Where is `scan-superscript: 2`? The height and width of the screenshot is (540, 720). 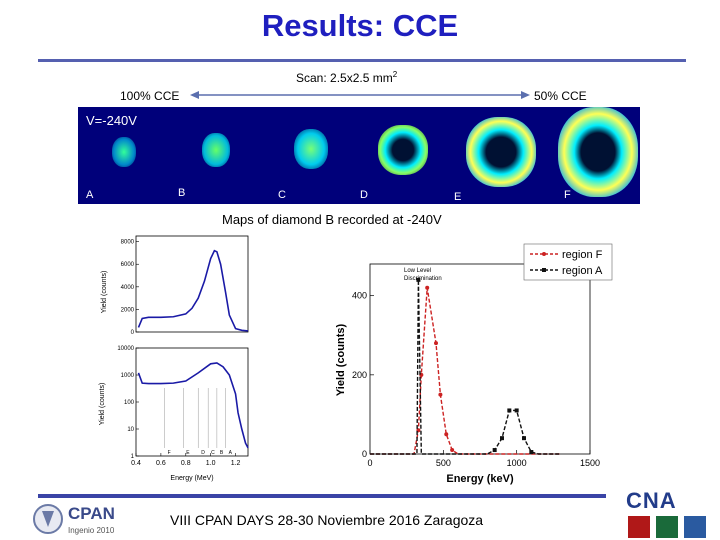 scan-superscript: 2 is located at coordinates (395, 74).